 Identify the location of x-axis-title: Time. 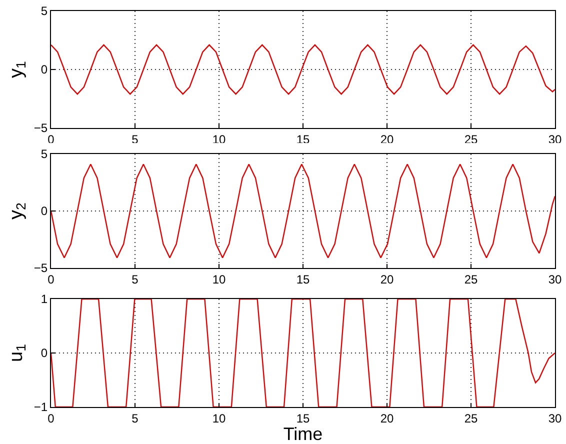
(303, 434).